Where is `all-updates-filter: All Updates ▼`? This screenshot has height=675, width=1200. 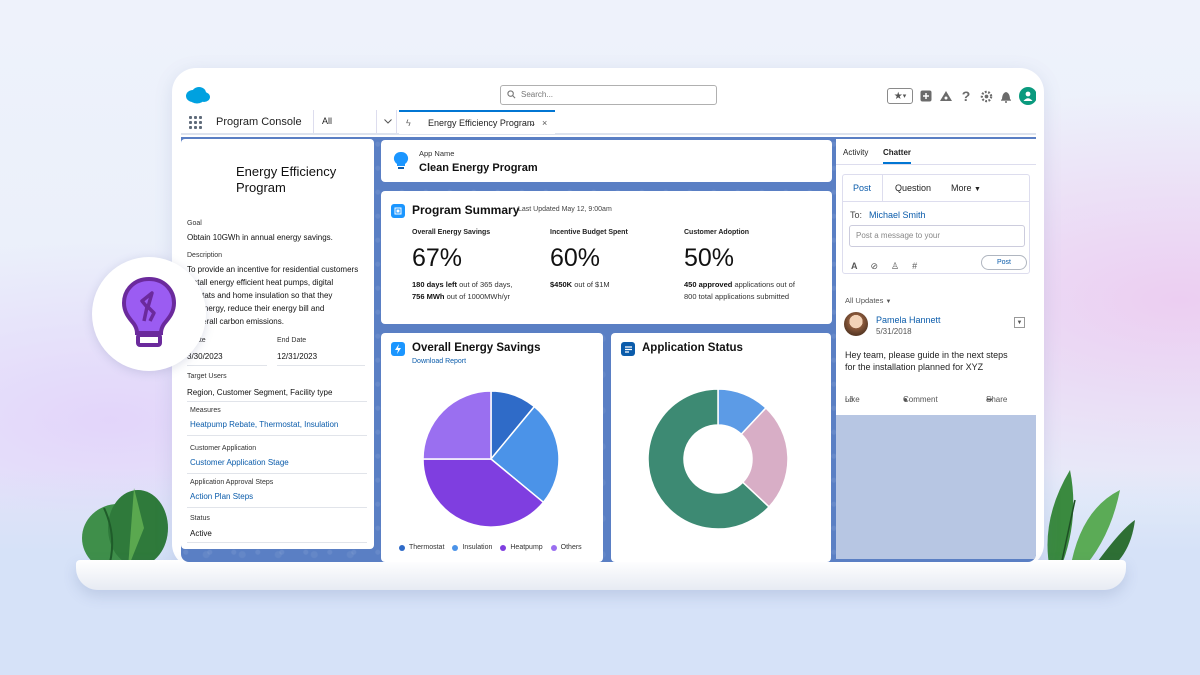
all-updates-filter: All Updates ▼ is located at coordinates (868, 300).